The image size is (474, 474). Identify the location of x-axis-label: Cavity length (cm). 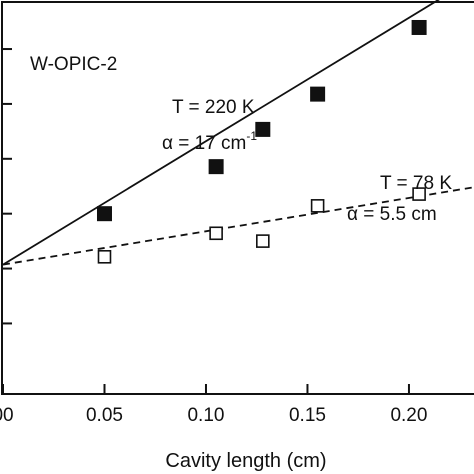
(245, 461).